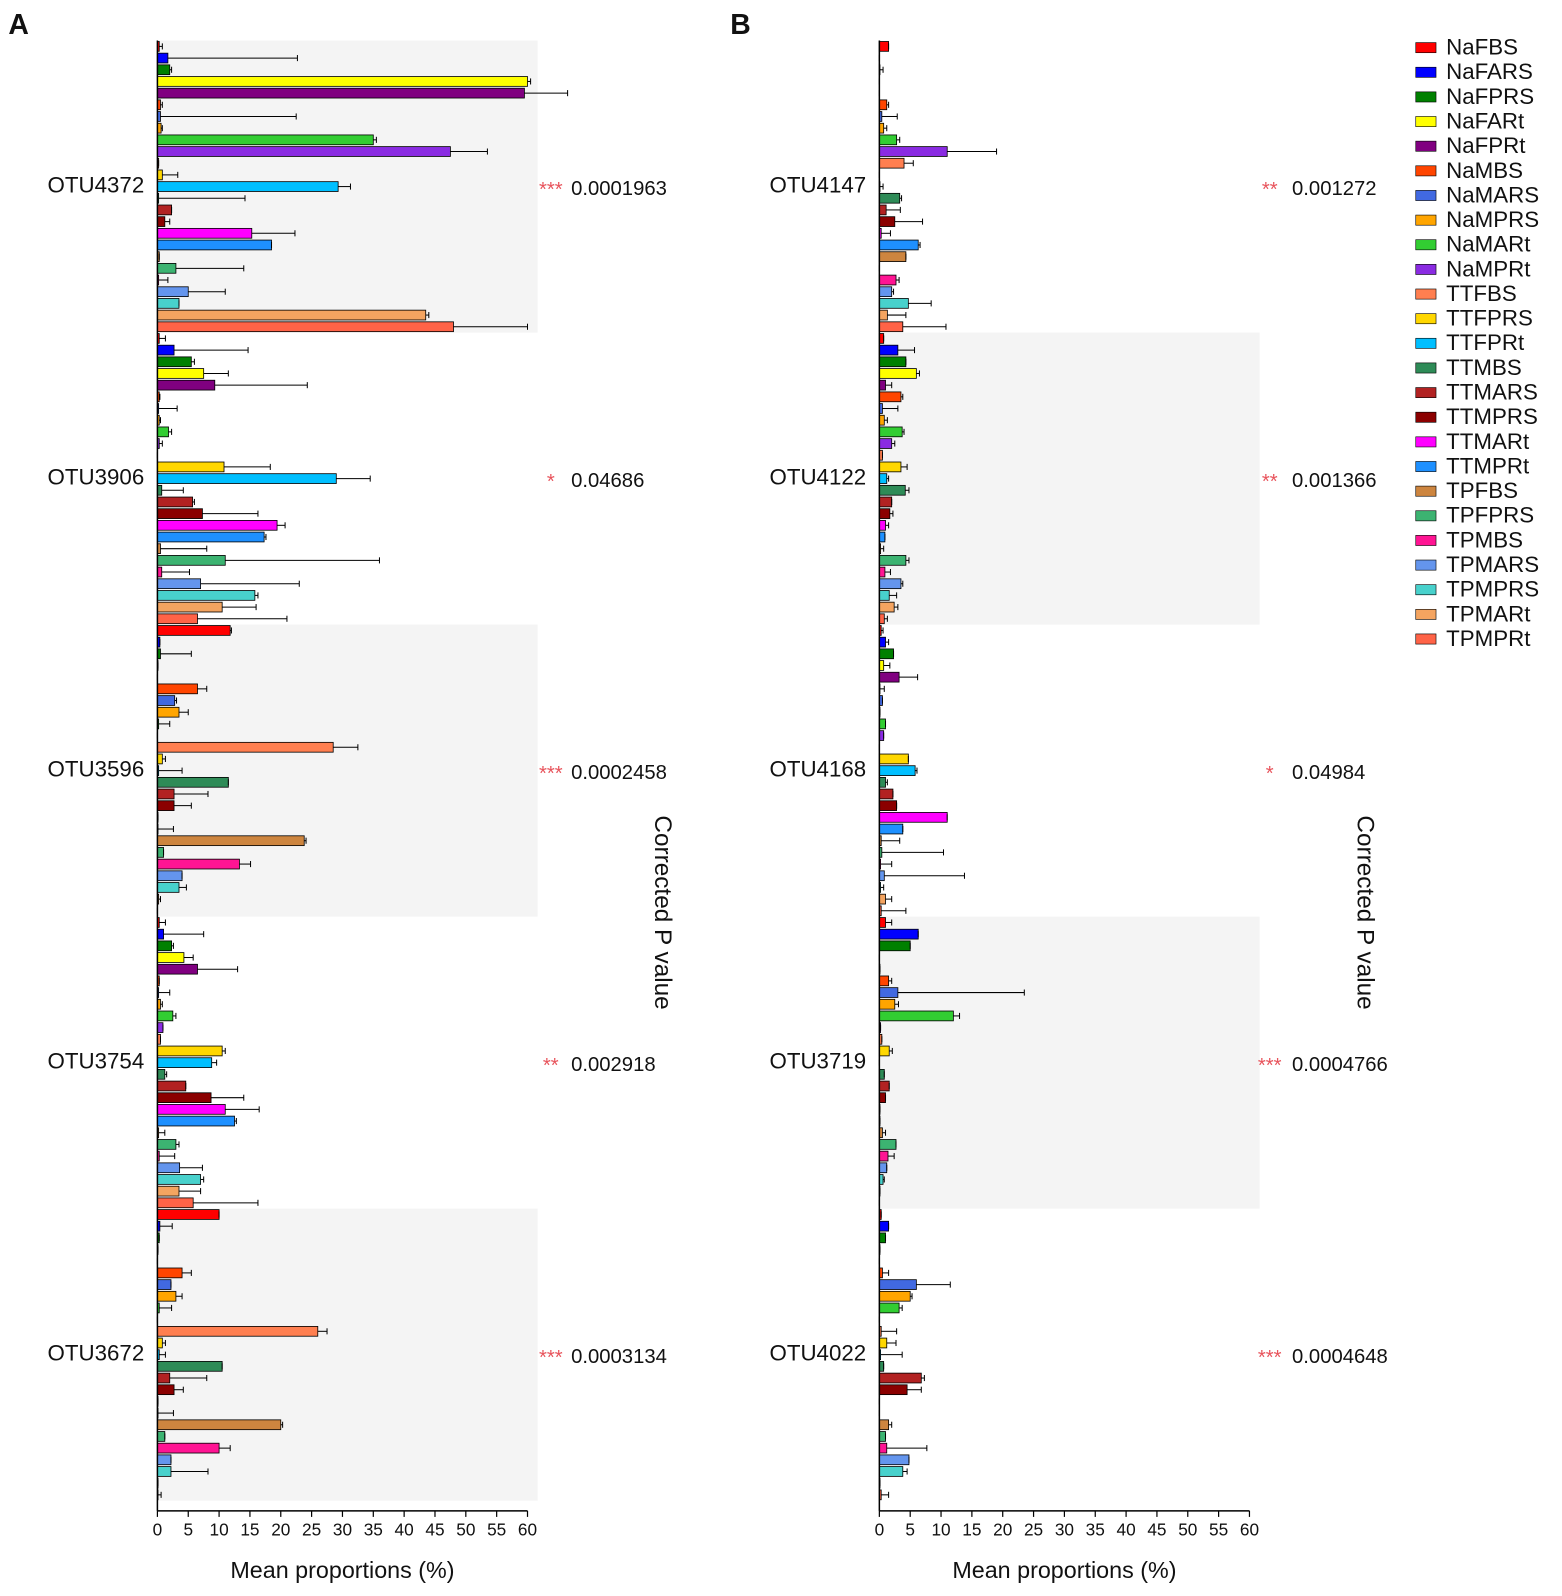 Image resolution: width=1562 pixels, height=1596 pixels. I want to click on x-tick-label: 20, so click(280, 1530).